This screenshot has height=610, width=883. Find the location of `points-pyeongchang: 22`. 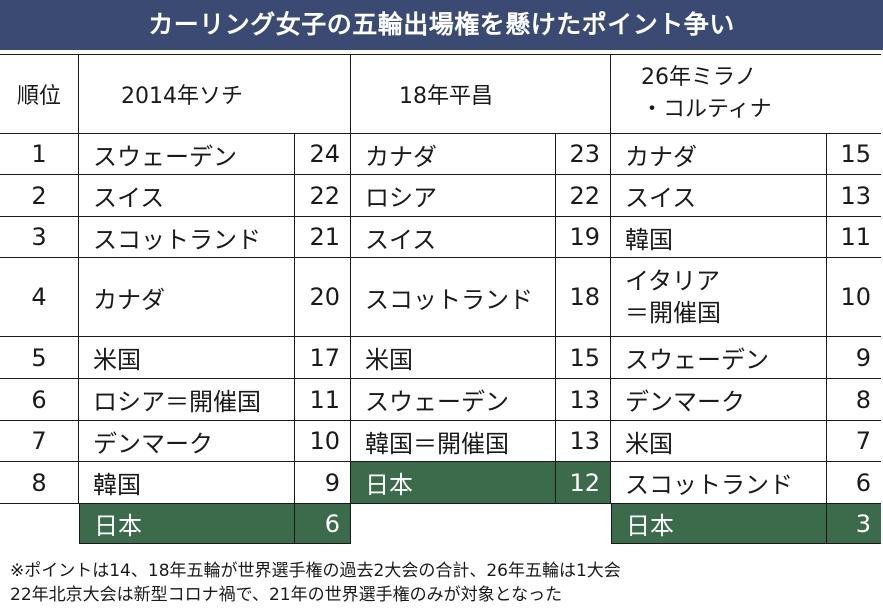

points-pyeongchang: 22 is located at coordinates (583, 196).